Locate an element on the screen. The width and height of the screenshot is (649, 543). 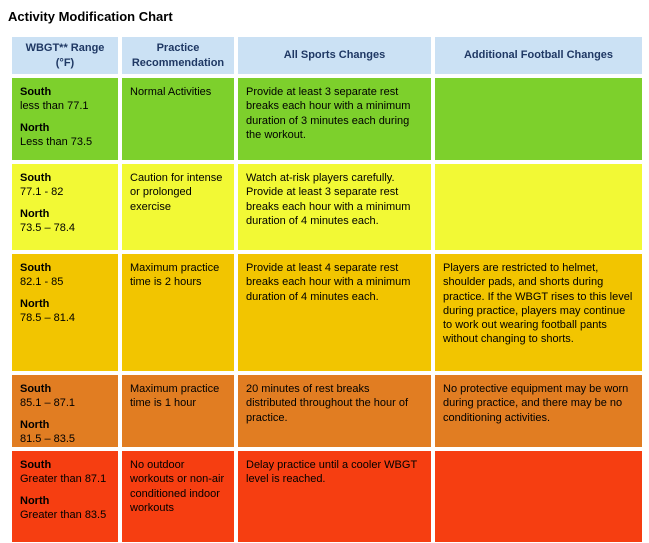
wbgt-north-value: Less than 73.5 is located at coordinates (56, 141).